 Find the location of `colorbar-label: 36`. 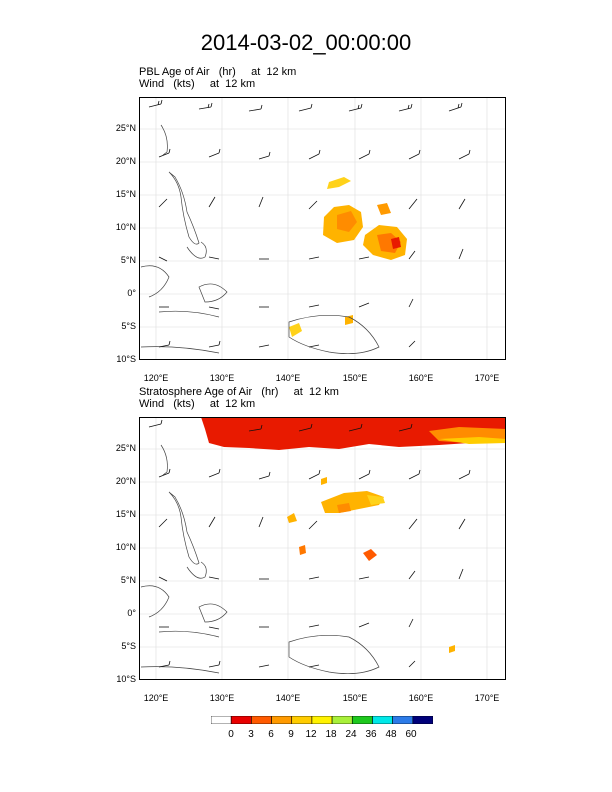

colorbar-label: 36 is located at coordinates (371, 734).